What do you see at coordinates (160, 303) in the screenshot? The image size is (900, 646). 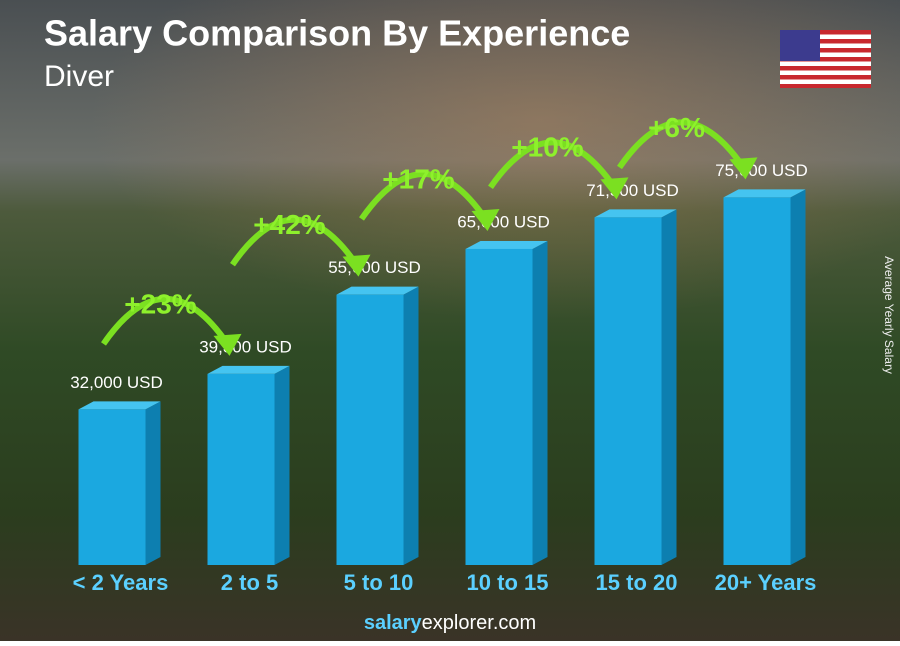 I see `change-label: +23%` at bounding box center [160, 303].